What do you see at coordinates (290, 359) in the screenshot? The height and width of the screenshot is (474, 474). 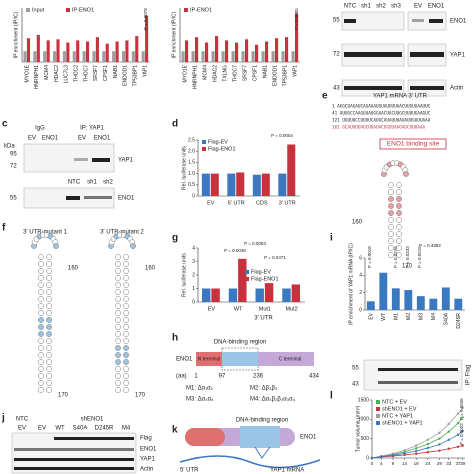 I see `domain-label: C terminal` at bounding box center [290, 359].